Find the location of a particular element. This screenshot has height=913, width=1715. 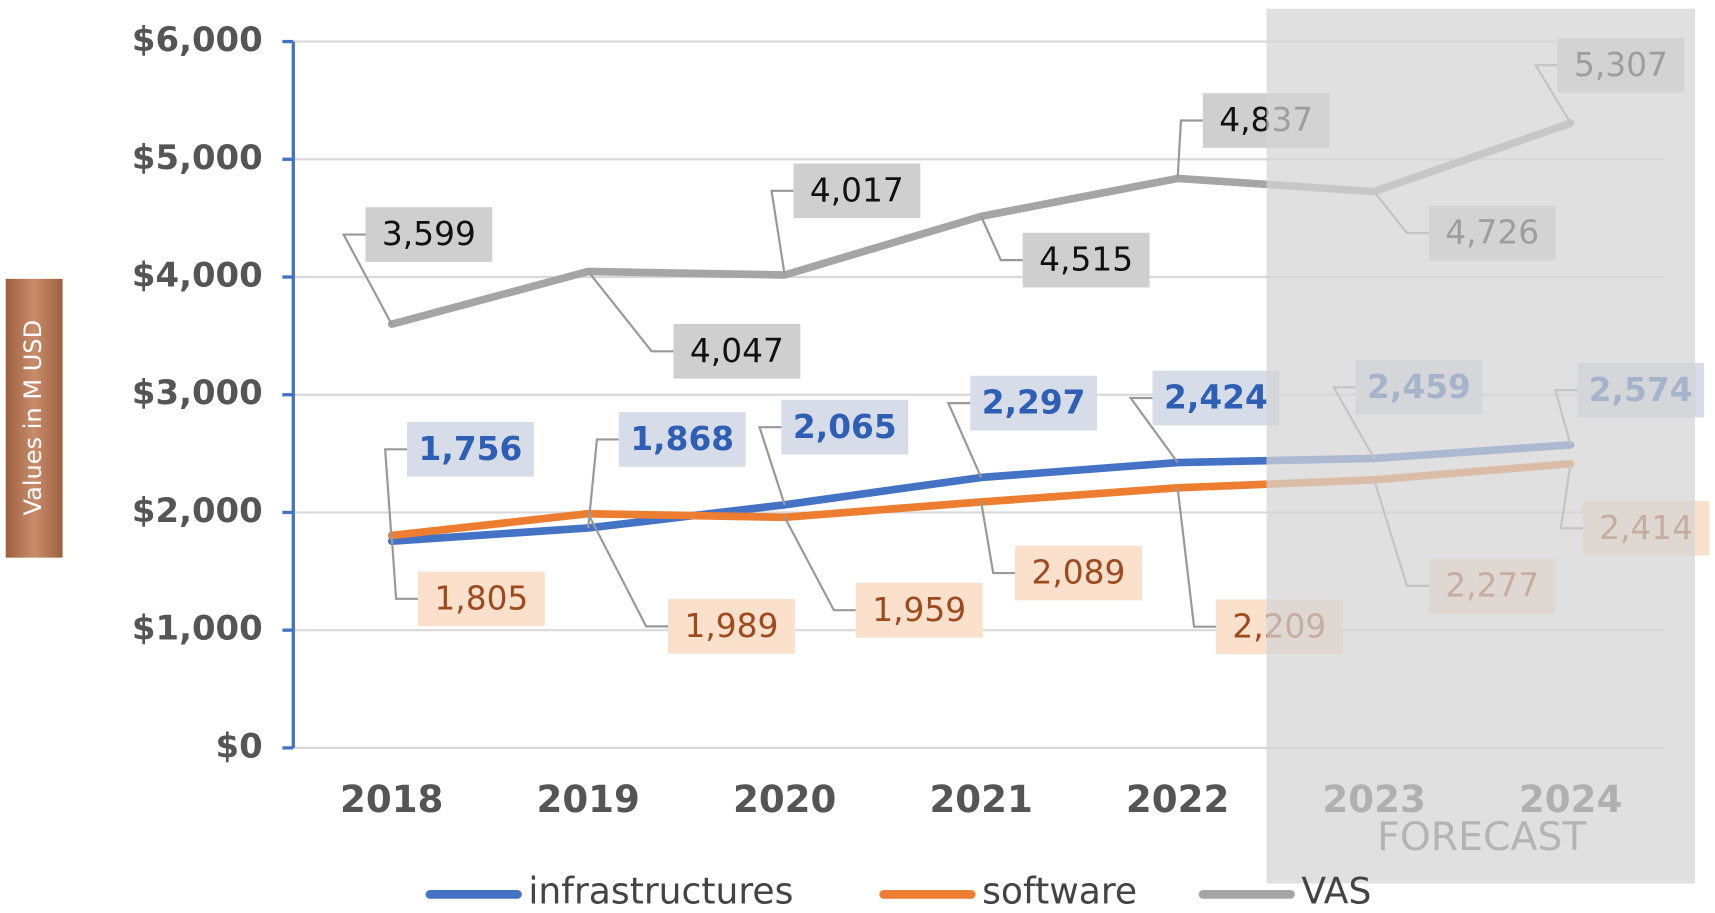

y-tick-label: $5,000 is located at coordinates (197, 157).